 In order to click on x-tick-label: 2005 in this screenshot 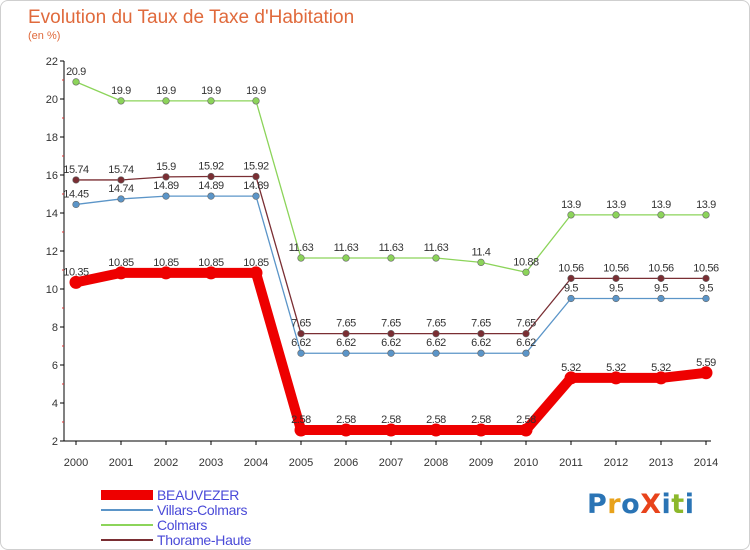, I will do `click(301, 463)`.